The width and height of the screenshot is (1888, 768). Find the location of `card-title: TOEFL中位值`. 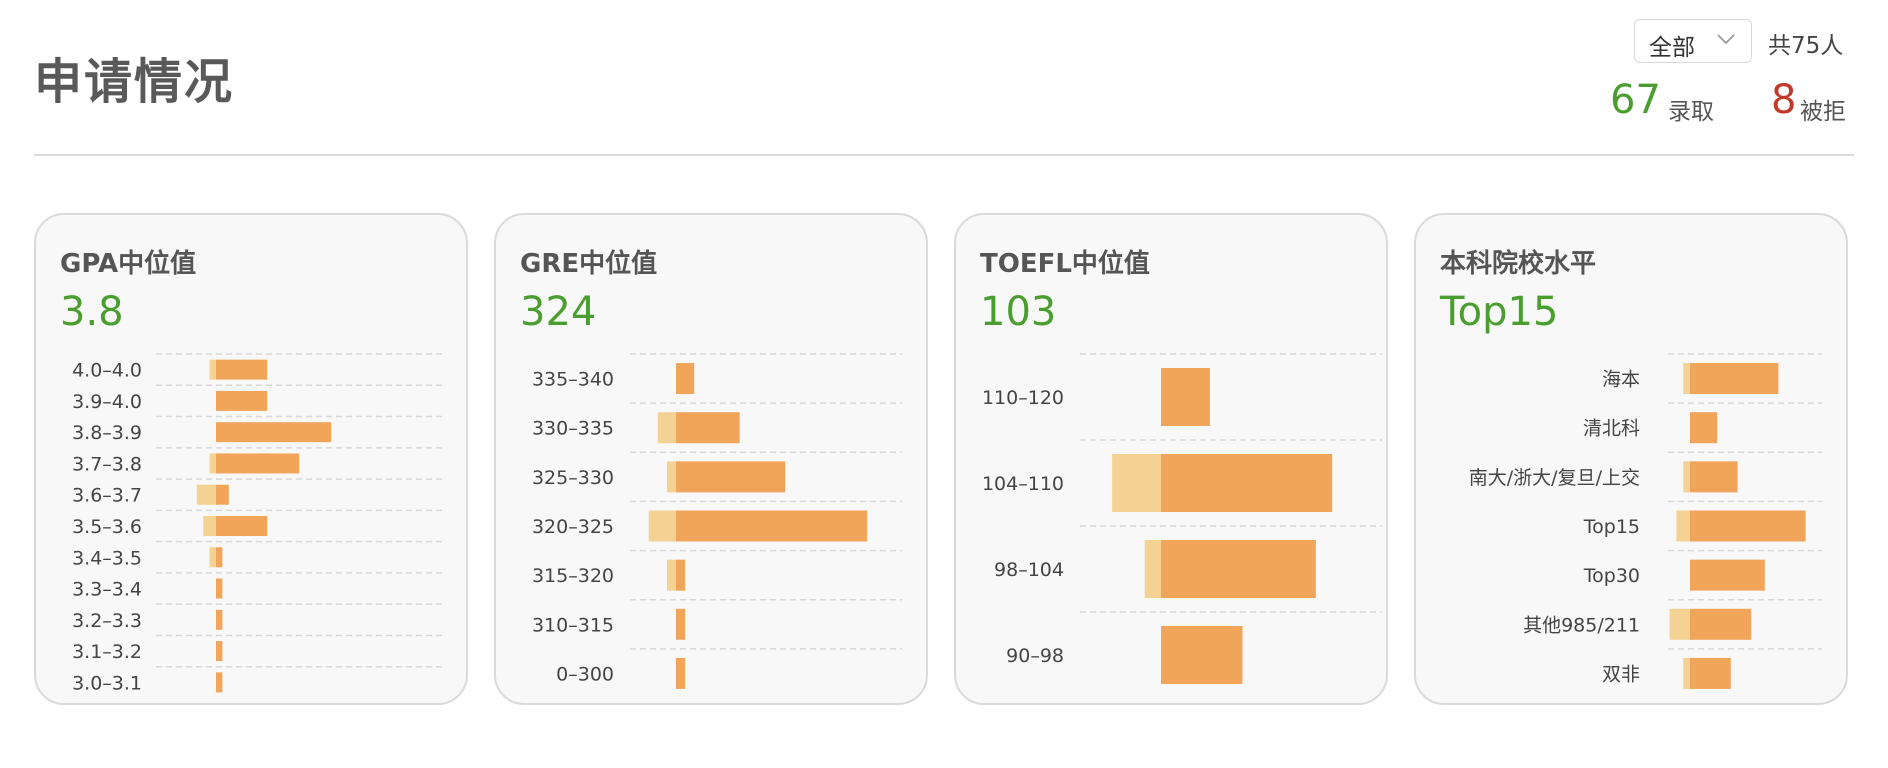

card-title: TOEFL中位值 is located at coordinates (1065, 264).